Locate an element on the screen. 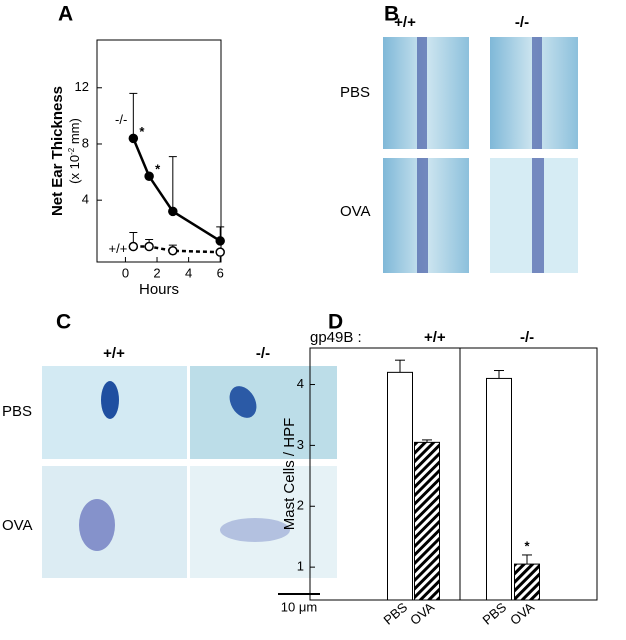  panel-label: A is located at coordinates (65, 14).